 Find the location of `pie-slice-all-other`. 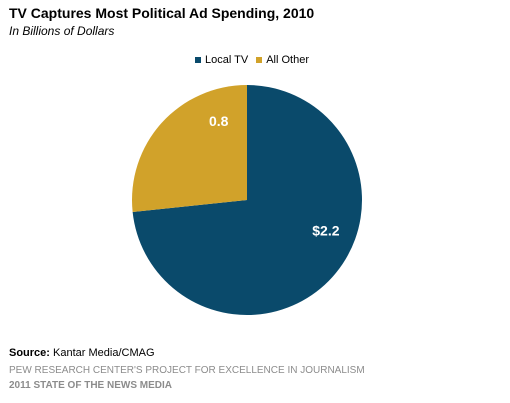

pie-slice-all-other is located at coordinates (189, 149).